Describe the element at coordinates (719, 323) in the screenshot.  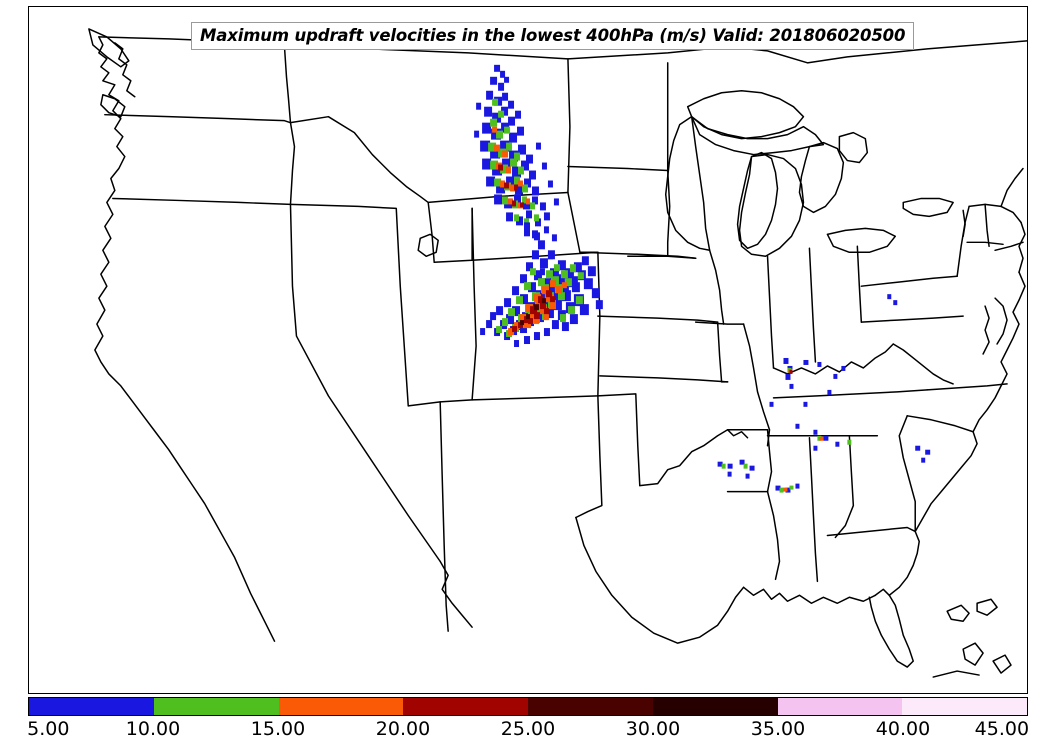
I see `ia-mo-border` at that location.